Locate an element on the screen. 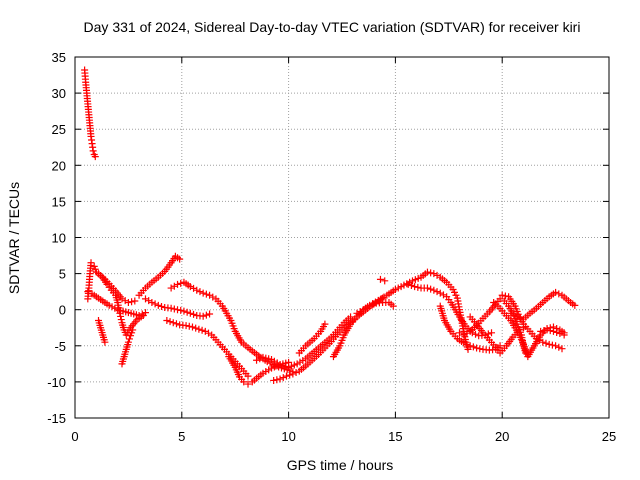 The width and height of the screenshot is (640, 480). y-tick-label: 30 is located at coordinates (59, 93).